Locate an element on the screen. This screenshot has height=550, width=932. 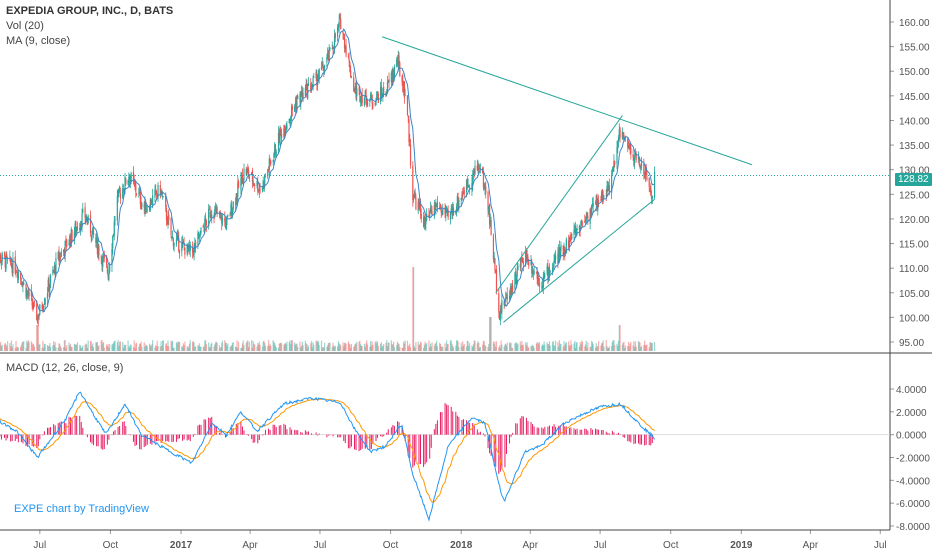
tradingview-watermark: EXPE chart by TradingView is located at coordinates (81, 509).